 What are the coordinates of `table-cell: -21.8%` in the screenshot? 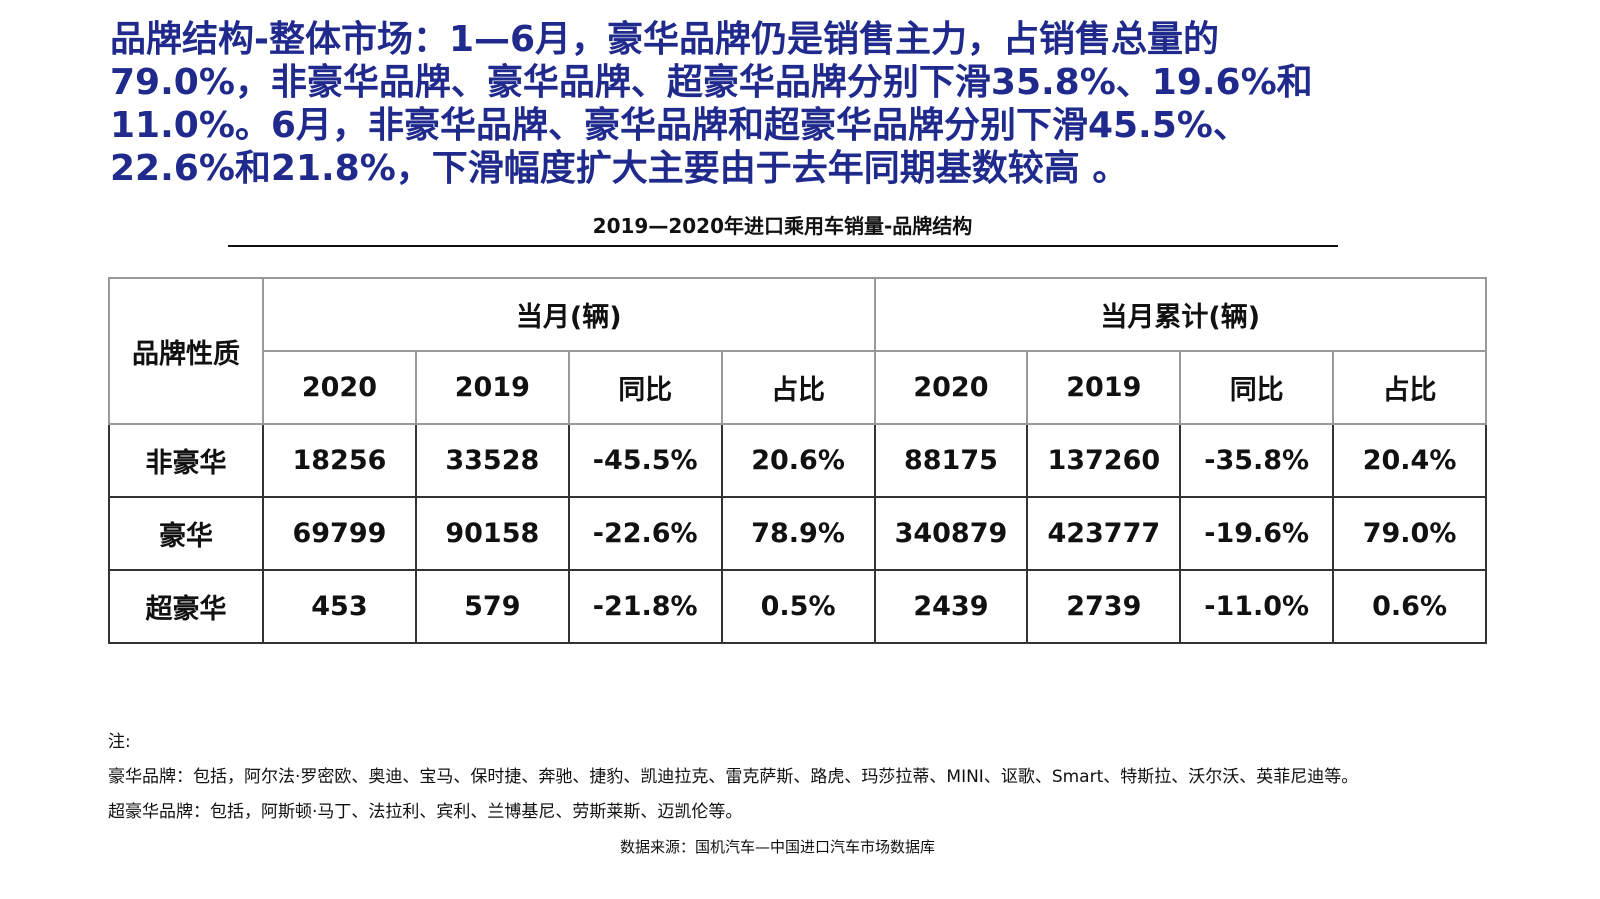 It's located at (645, 606).